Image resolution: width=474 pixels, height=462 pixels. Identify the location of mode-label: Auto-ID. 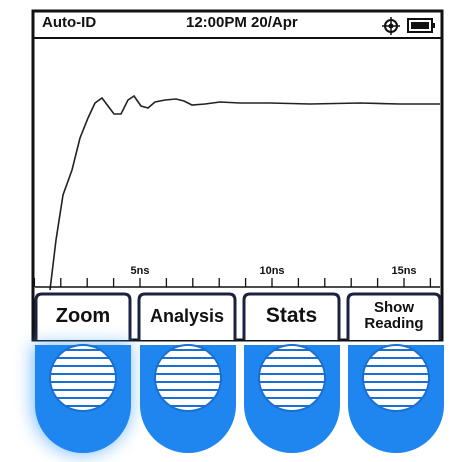
(69, 22).